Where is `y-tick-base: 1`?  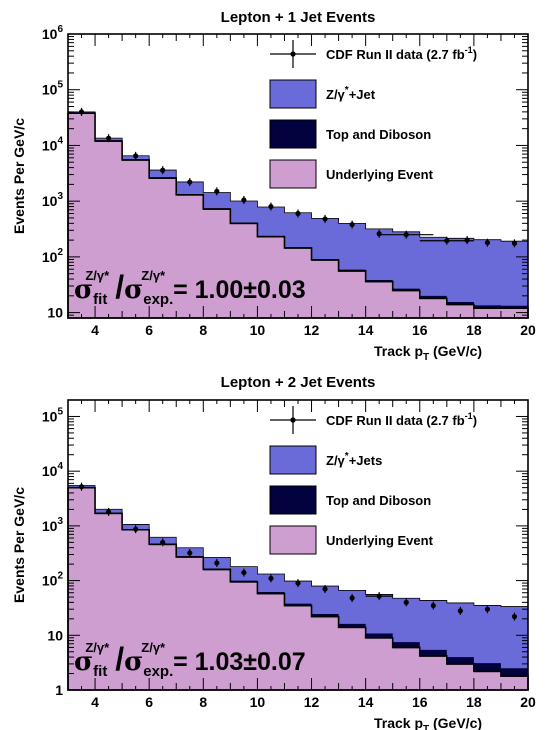 y-tick-base: 1 is located at coordinates (59, 690).